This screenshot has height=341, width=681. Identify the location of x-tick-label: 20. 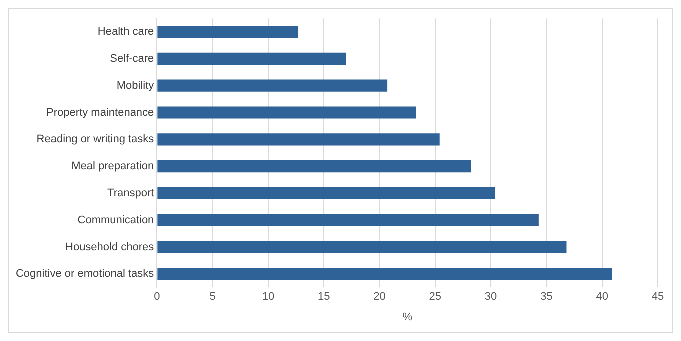
(380, 297).